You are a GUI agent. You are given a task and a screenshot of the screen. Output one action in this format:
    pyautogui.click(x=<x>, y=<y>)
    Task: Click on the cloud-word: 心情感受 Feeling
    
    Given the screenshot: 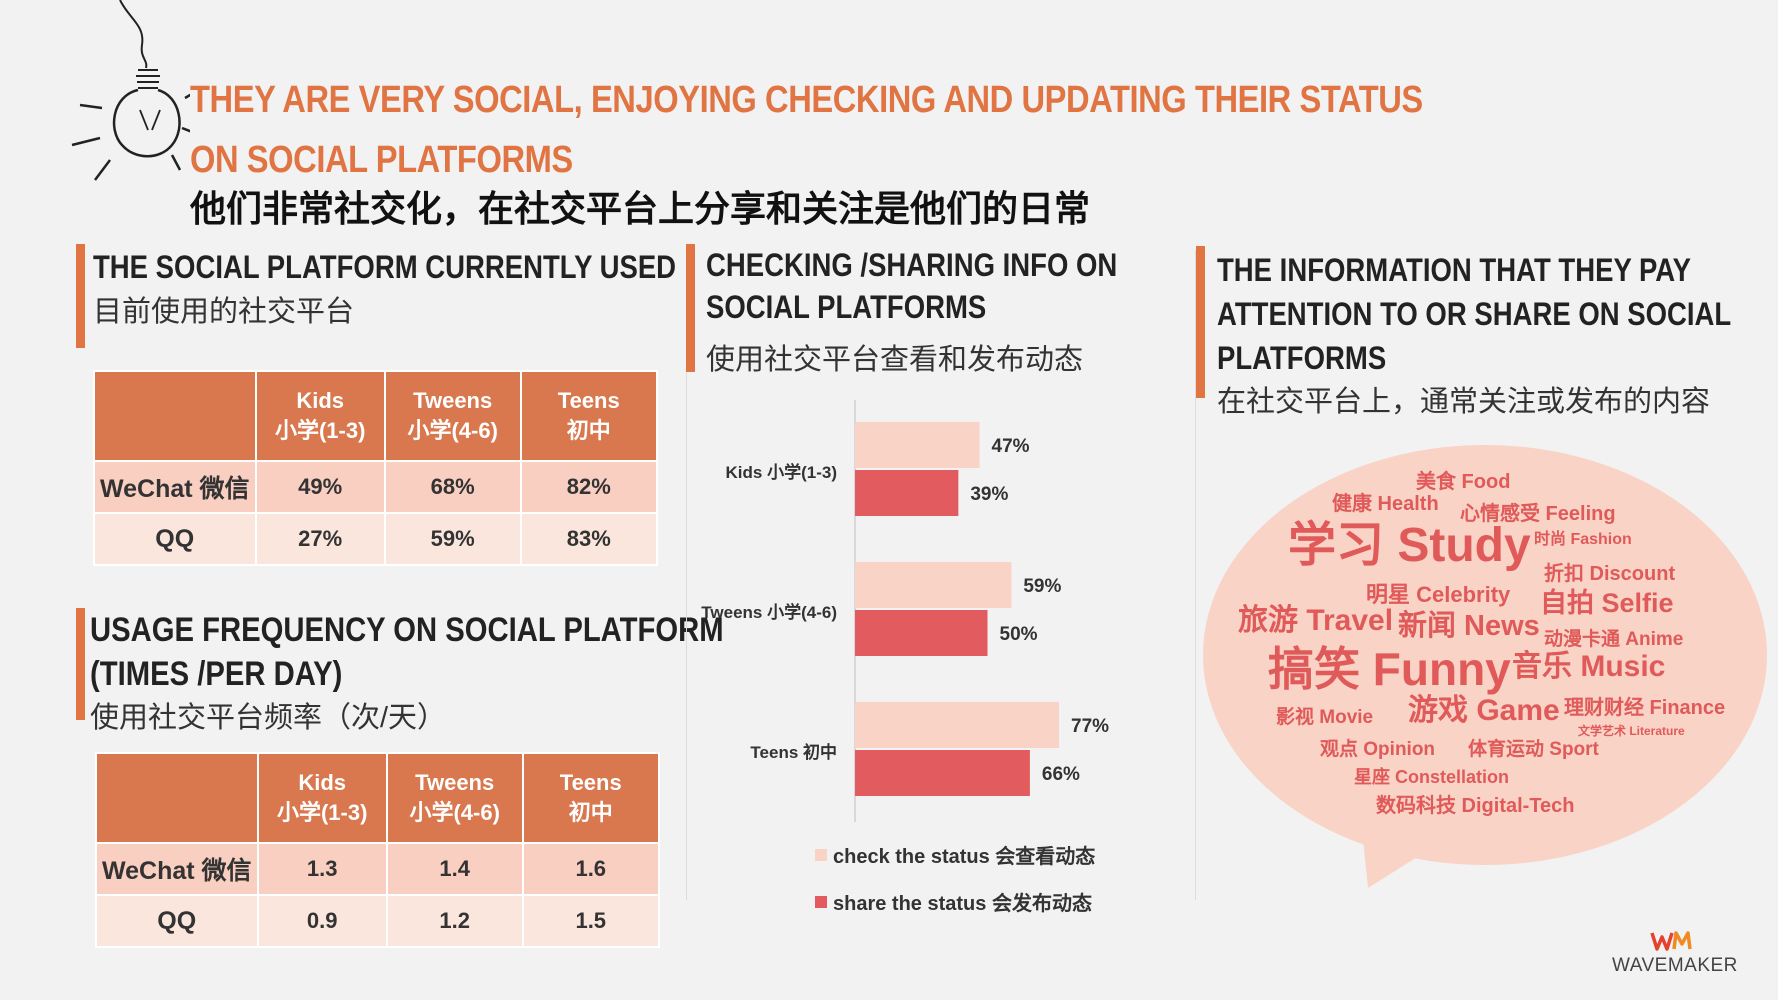 What is the action you would take?
    pyautogui.click(x=1538, y=514)
    